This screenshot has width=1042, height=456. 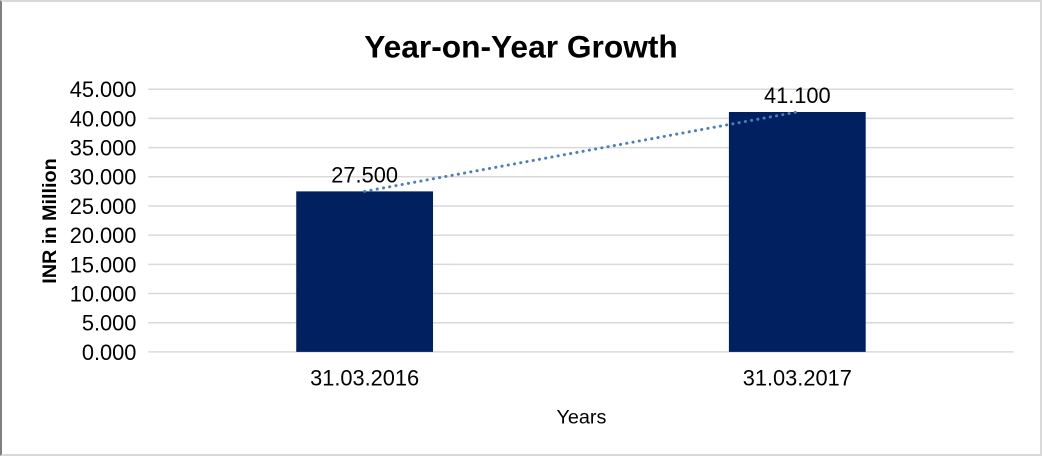 I want to click on x-tick-label: 31.03.2017, so click(x=797, y=378).